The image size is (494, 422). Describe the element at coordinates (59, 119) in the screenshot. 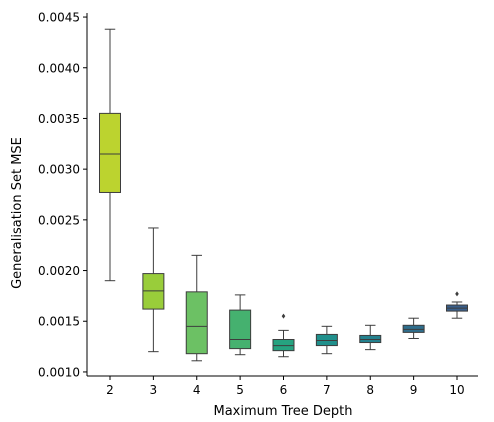

I see `y-tick-label: 0.0035` at that location.